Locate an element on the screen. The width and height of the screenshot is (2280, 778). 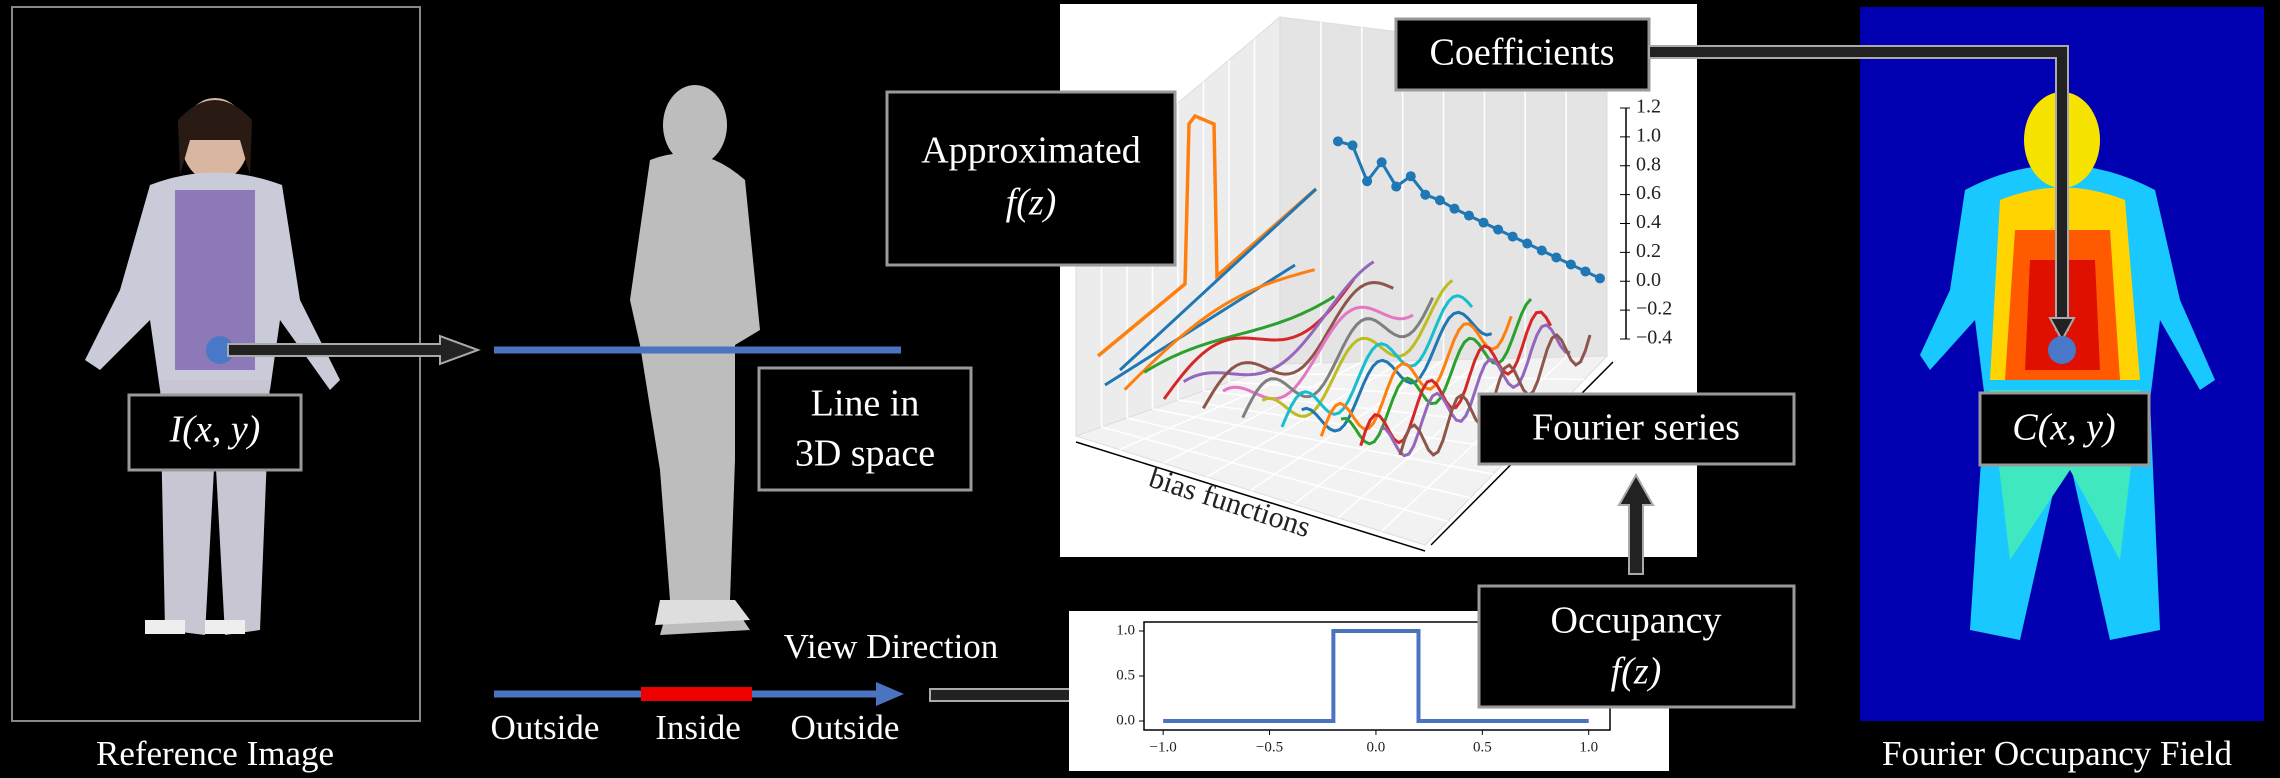
caption: Reference Image is located at coordinates (215, 753).